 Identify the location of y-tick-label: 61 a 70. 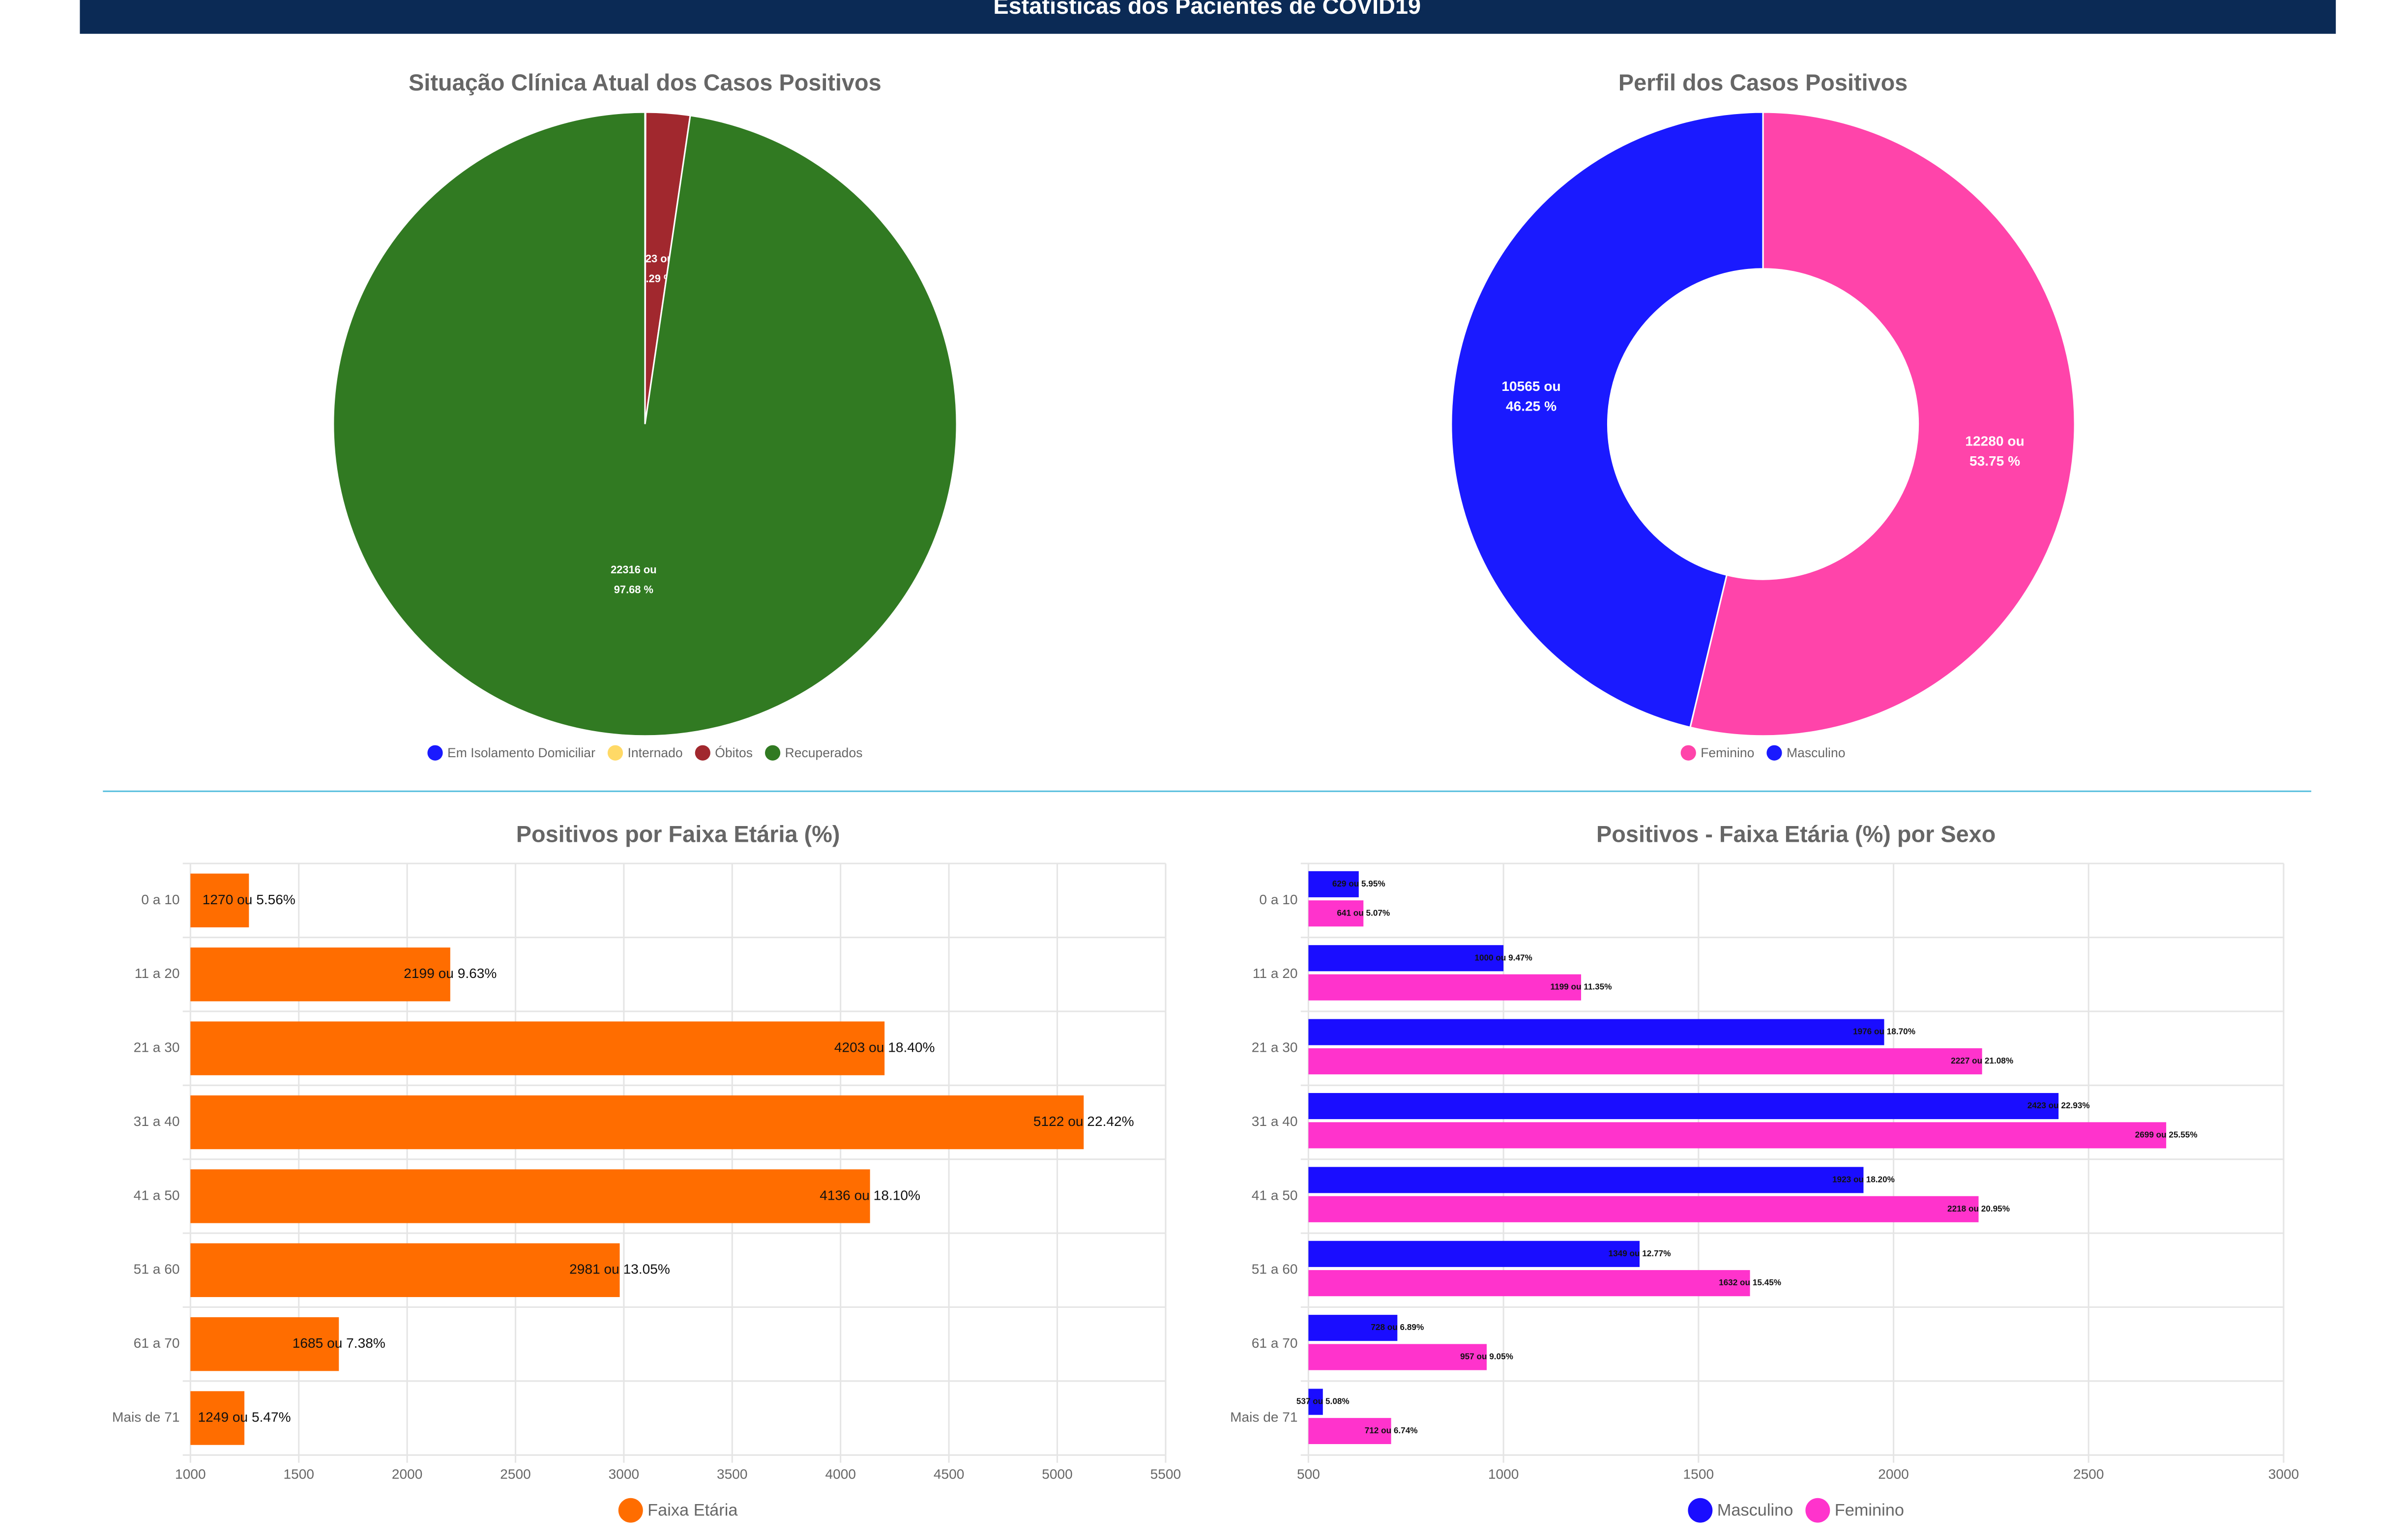
(1275, 1343).